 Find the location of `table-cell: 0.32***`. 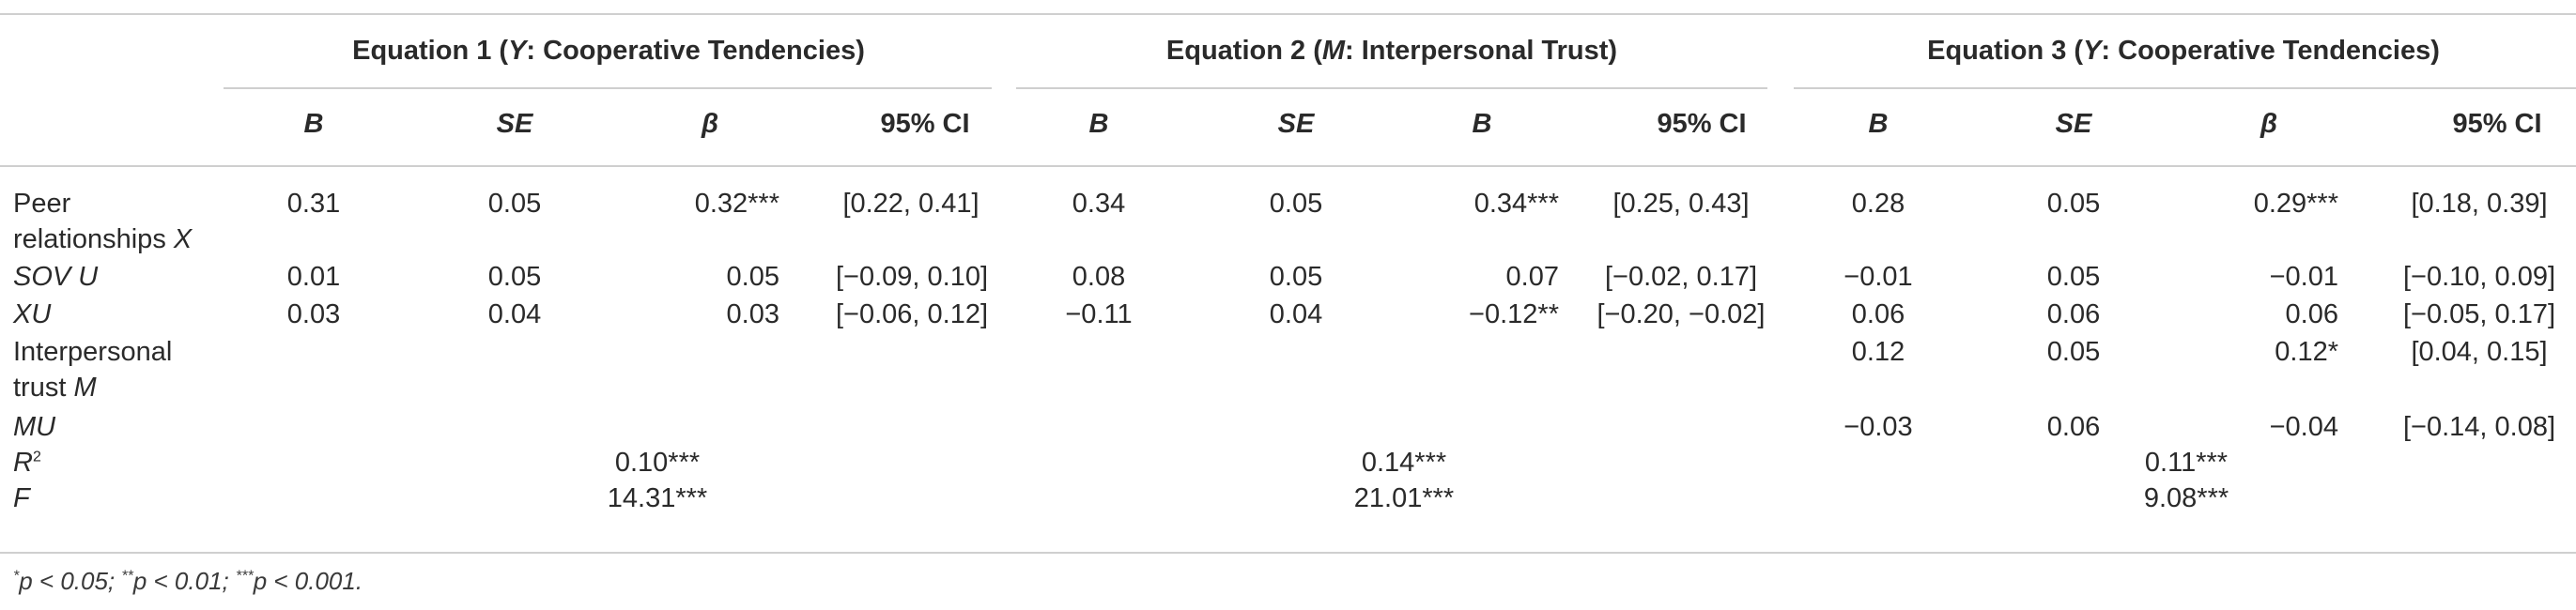

table-cell: 0.32*** is located at coordinates (736, 204).